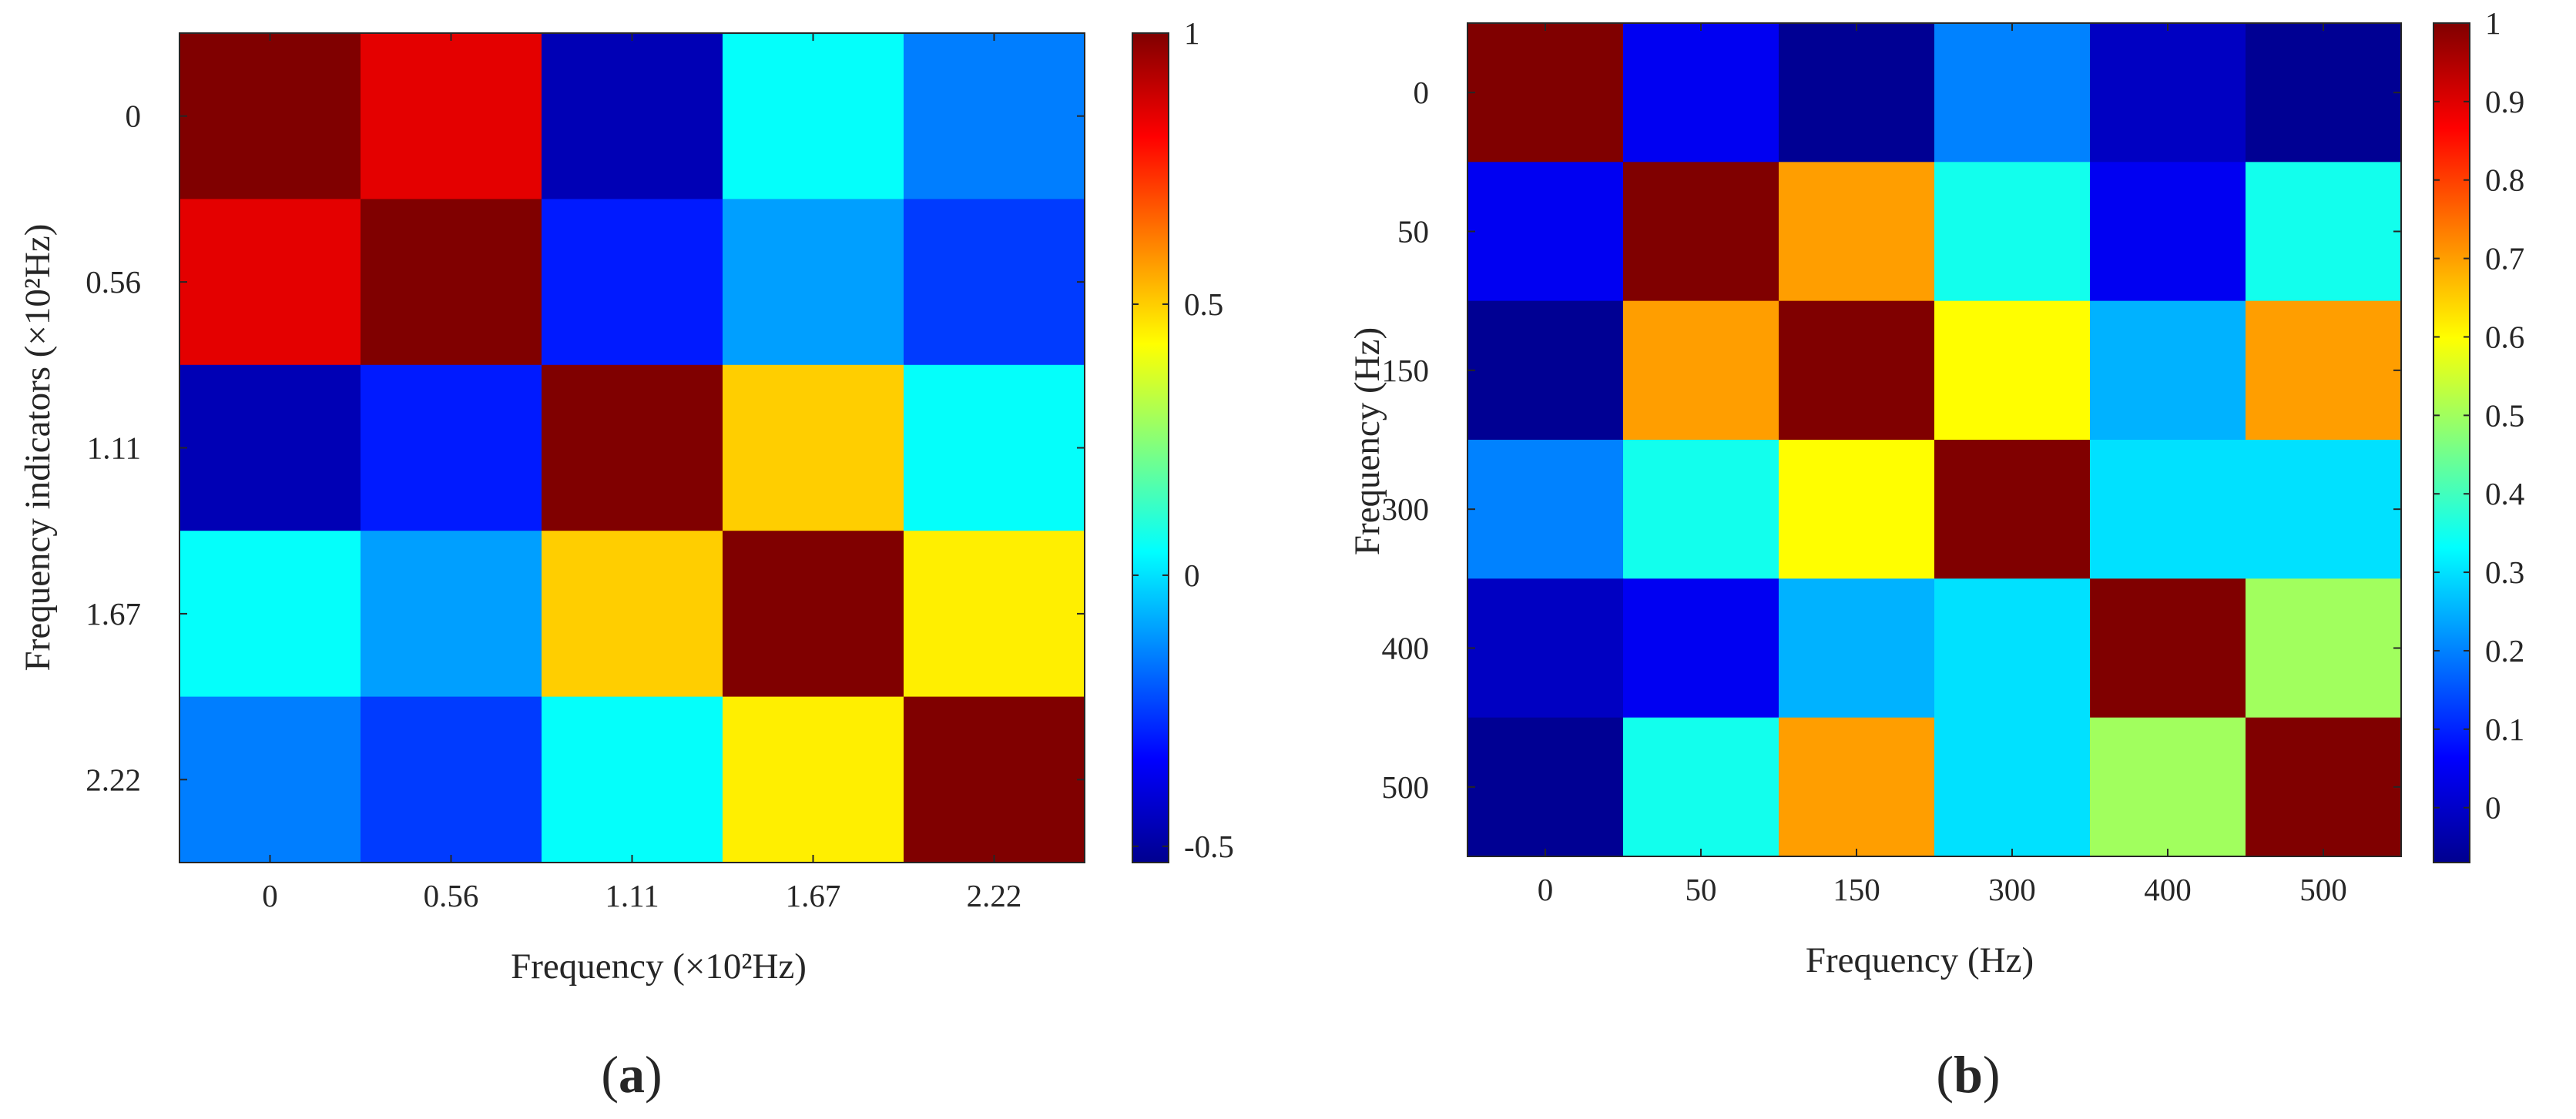  What do you see at coordinates (659, 966) in the screenshot?
I see `x-axis-label-a: Frequency (×10²Hz)` at bounding box center [659, 966].